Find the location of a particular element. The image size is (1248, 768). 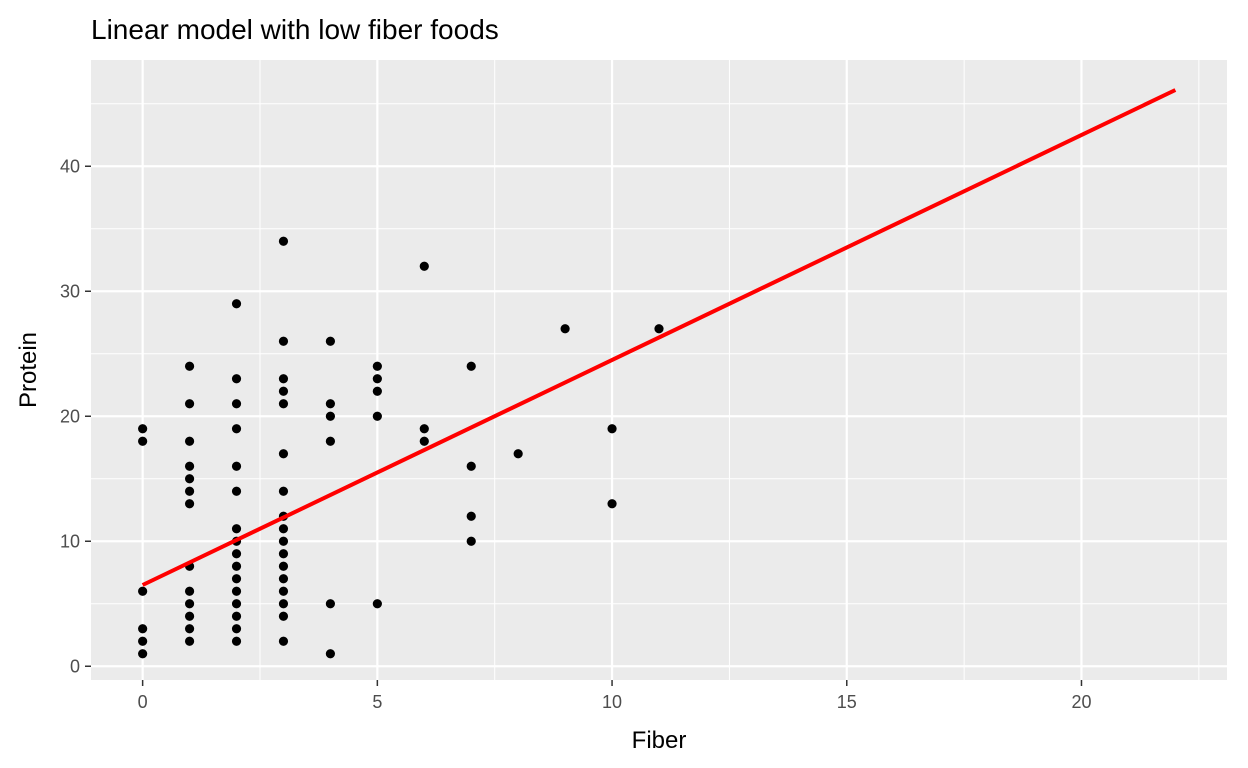

chart-title: Linear model with low fiber foods is located at coordinates (295, 29).